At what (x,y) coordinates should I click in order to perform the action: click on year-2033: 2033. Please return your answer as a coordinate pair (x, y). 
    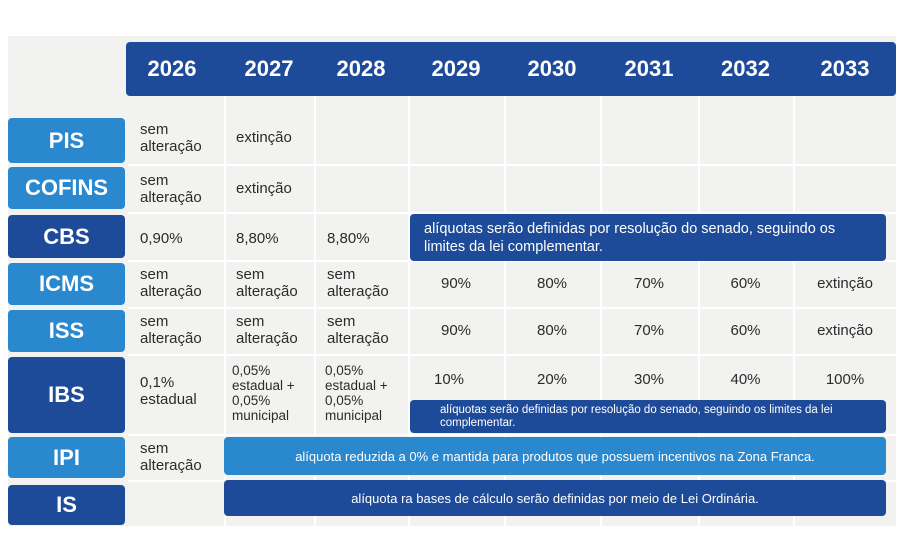
    Looking at the image, I should click on (845, 68).